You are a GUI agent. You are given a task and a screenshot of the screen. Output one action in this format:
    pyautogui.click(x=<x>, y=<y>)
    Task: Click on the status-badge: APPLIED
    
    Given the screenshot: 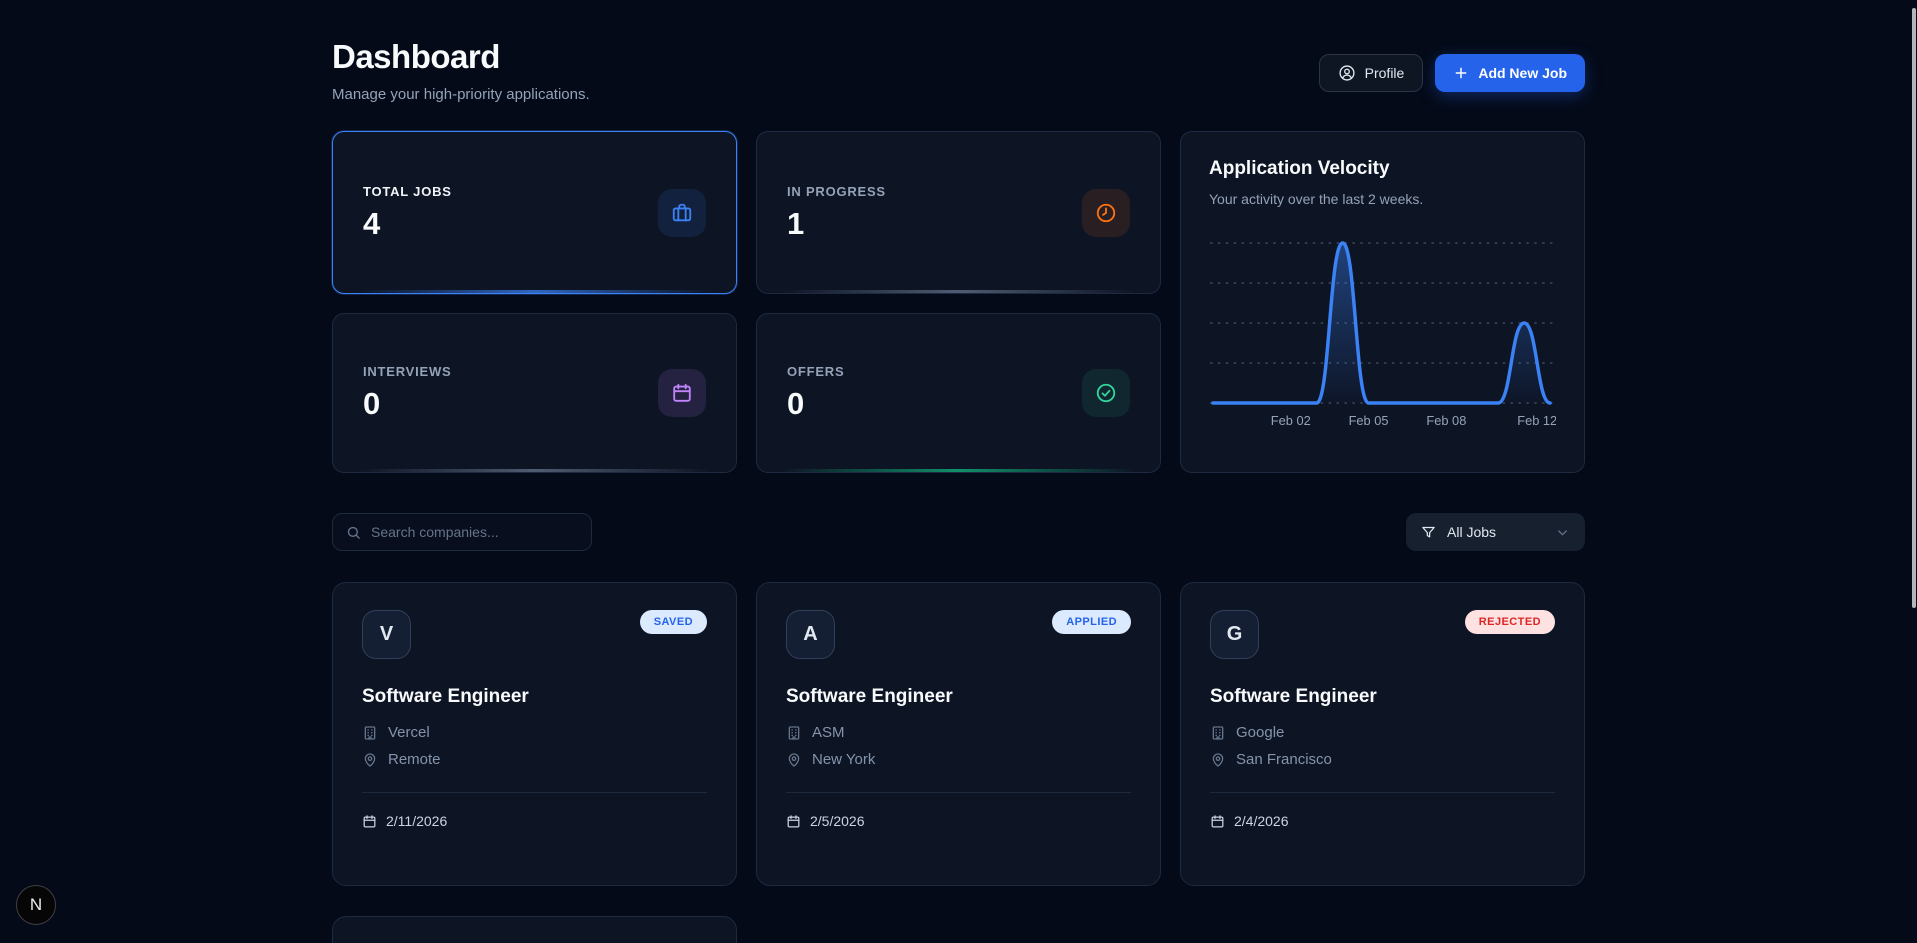 What is the action you would take?
    pyautogui.click(x=1091, y=622)
    